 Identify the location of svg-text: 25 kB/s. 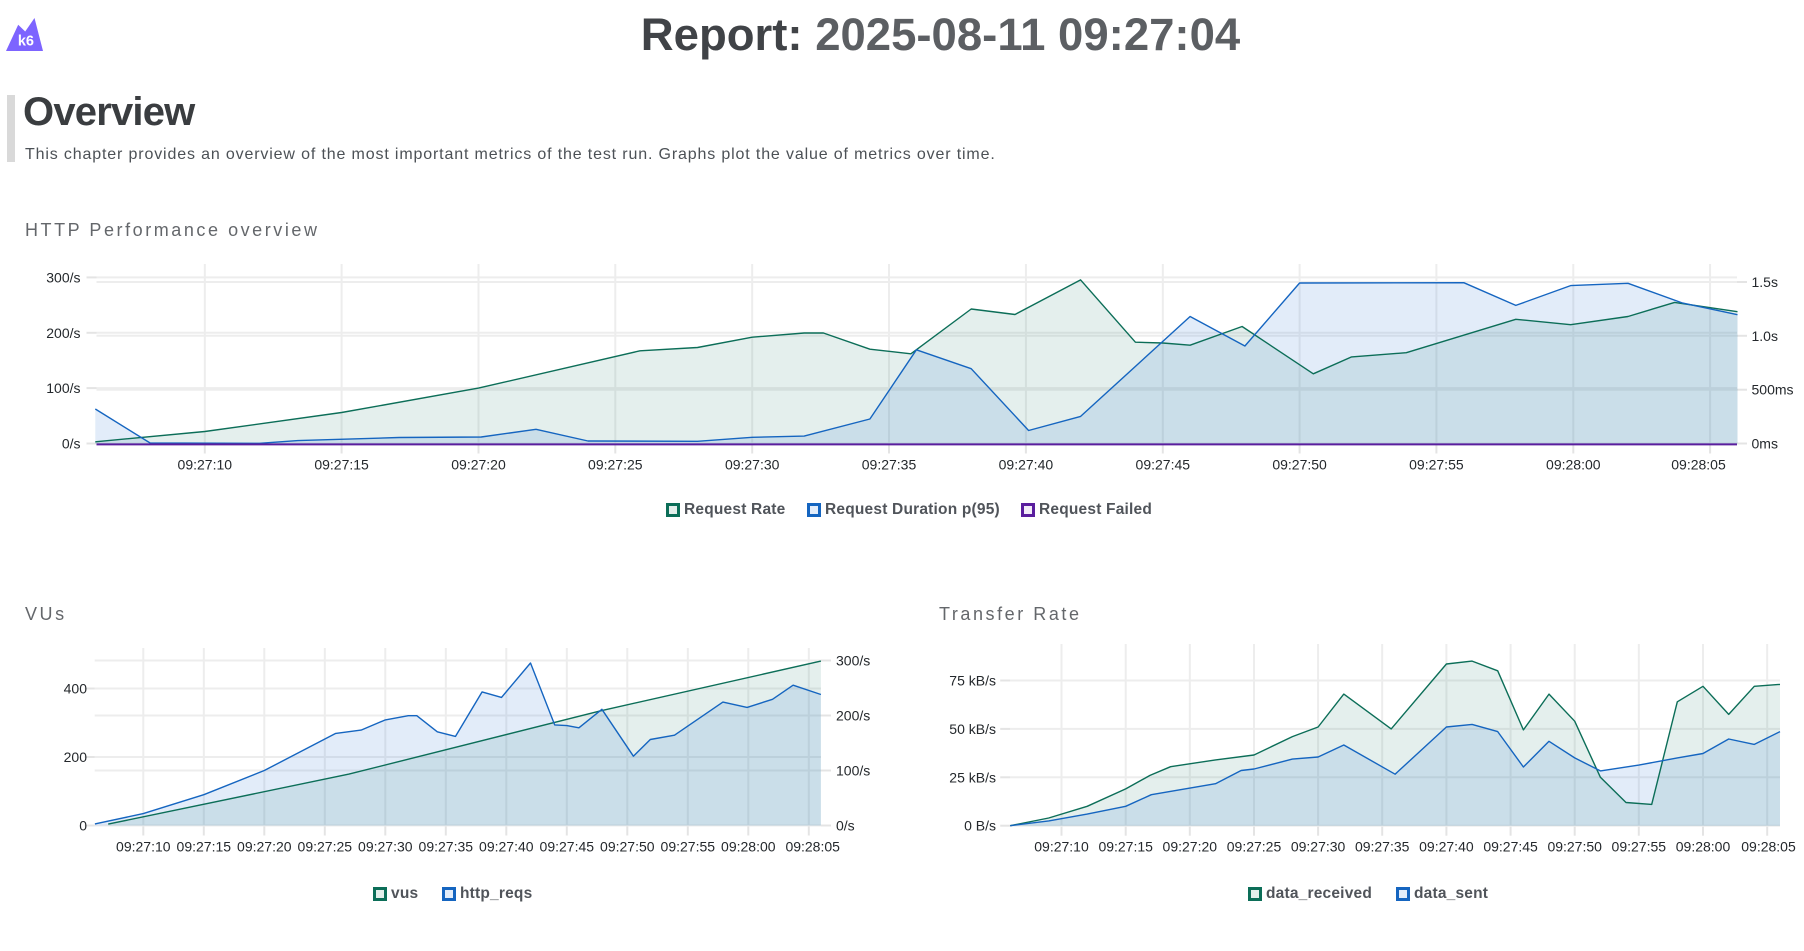
(972, 777).